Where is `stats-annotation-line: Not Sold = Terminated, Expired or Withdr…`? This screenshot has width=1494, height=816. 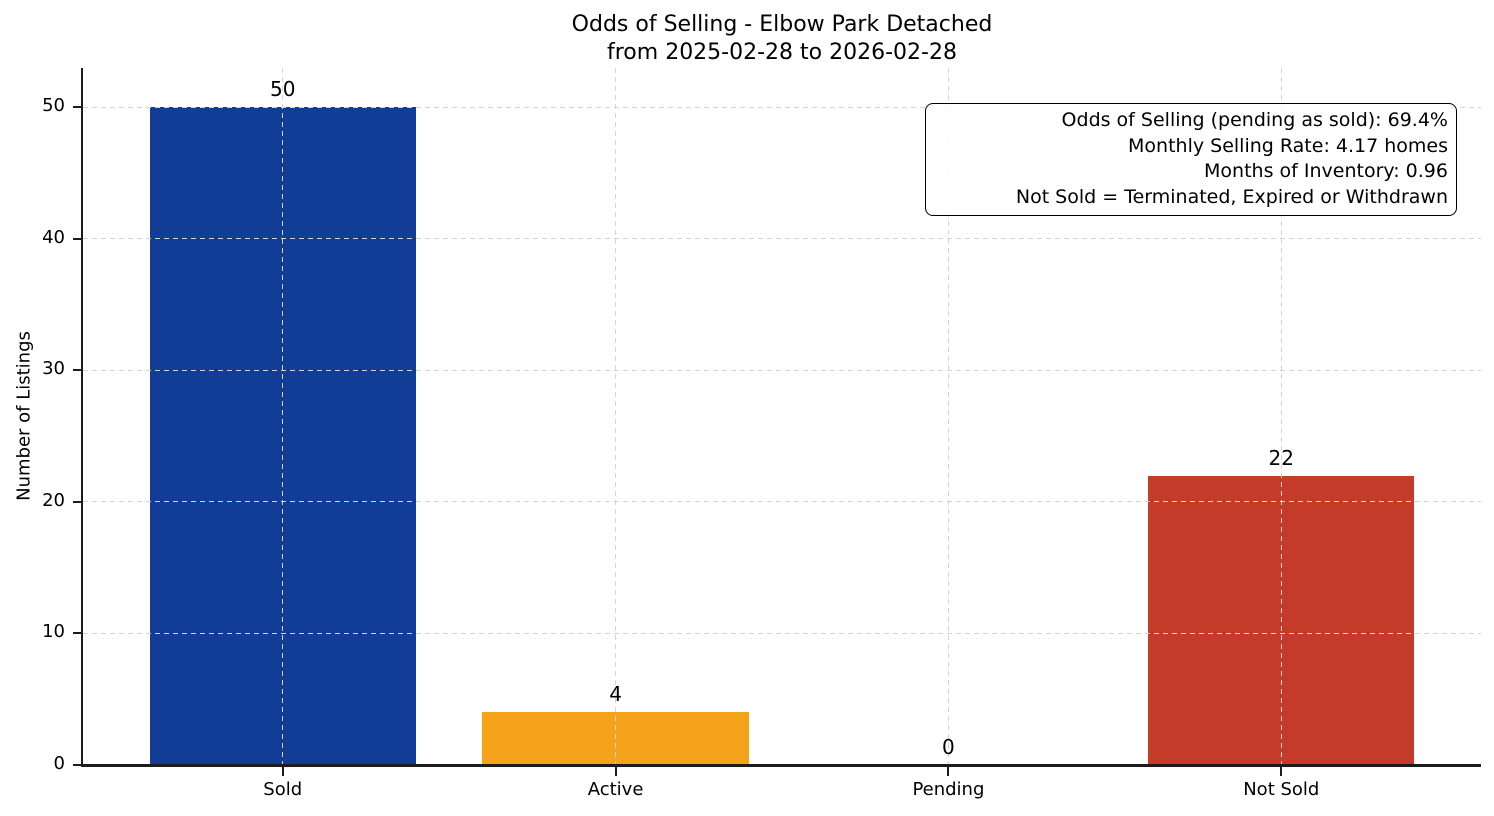 stats-annotation-line: Not Sold = Terminated, Expired or Withdr… is located at coordinates (1231, 196).